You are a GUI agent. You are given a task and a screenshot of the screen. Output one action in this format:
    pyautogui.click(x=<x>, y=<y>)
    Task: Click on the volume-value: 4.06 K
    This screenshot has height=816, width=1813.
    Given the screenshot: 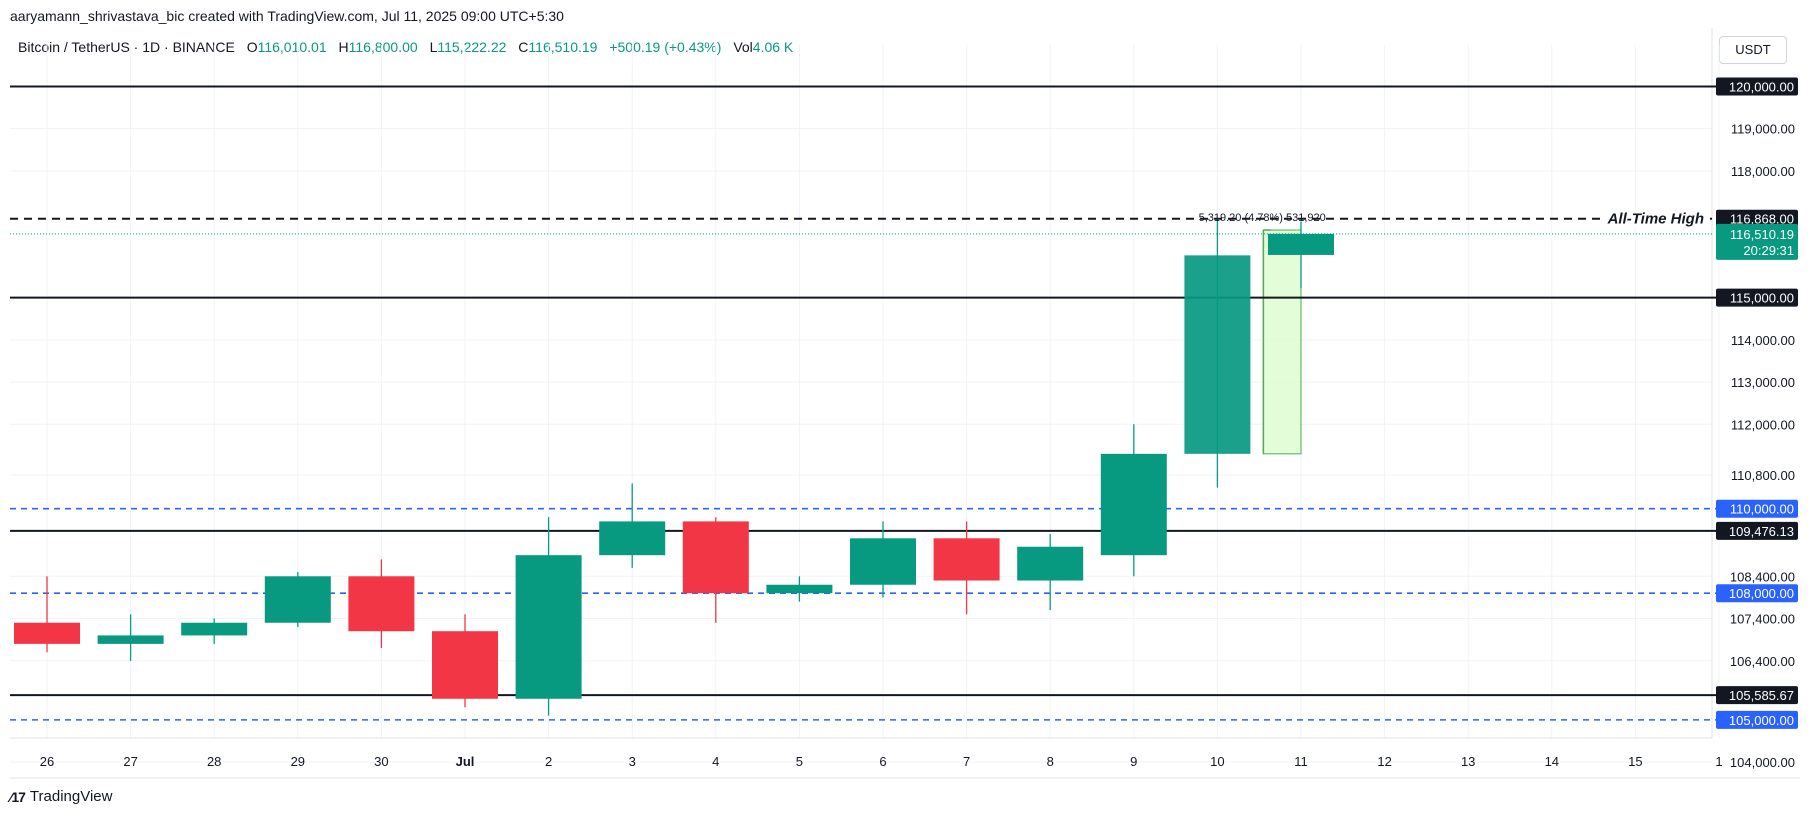 What is the action you would take?
    pyautogui.click(x=773, y=47)
    